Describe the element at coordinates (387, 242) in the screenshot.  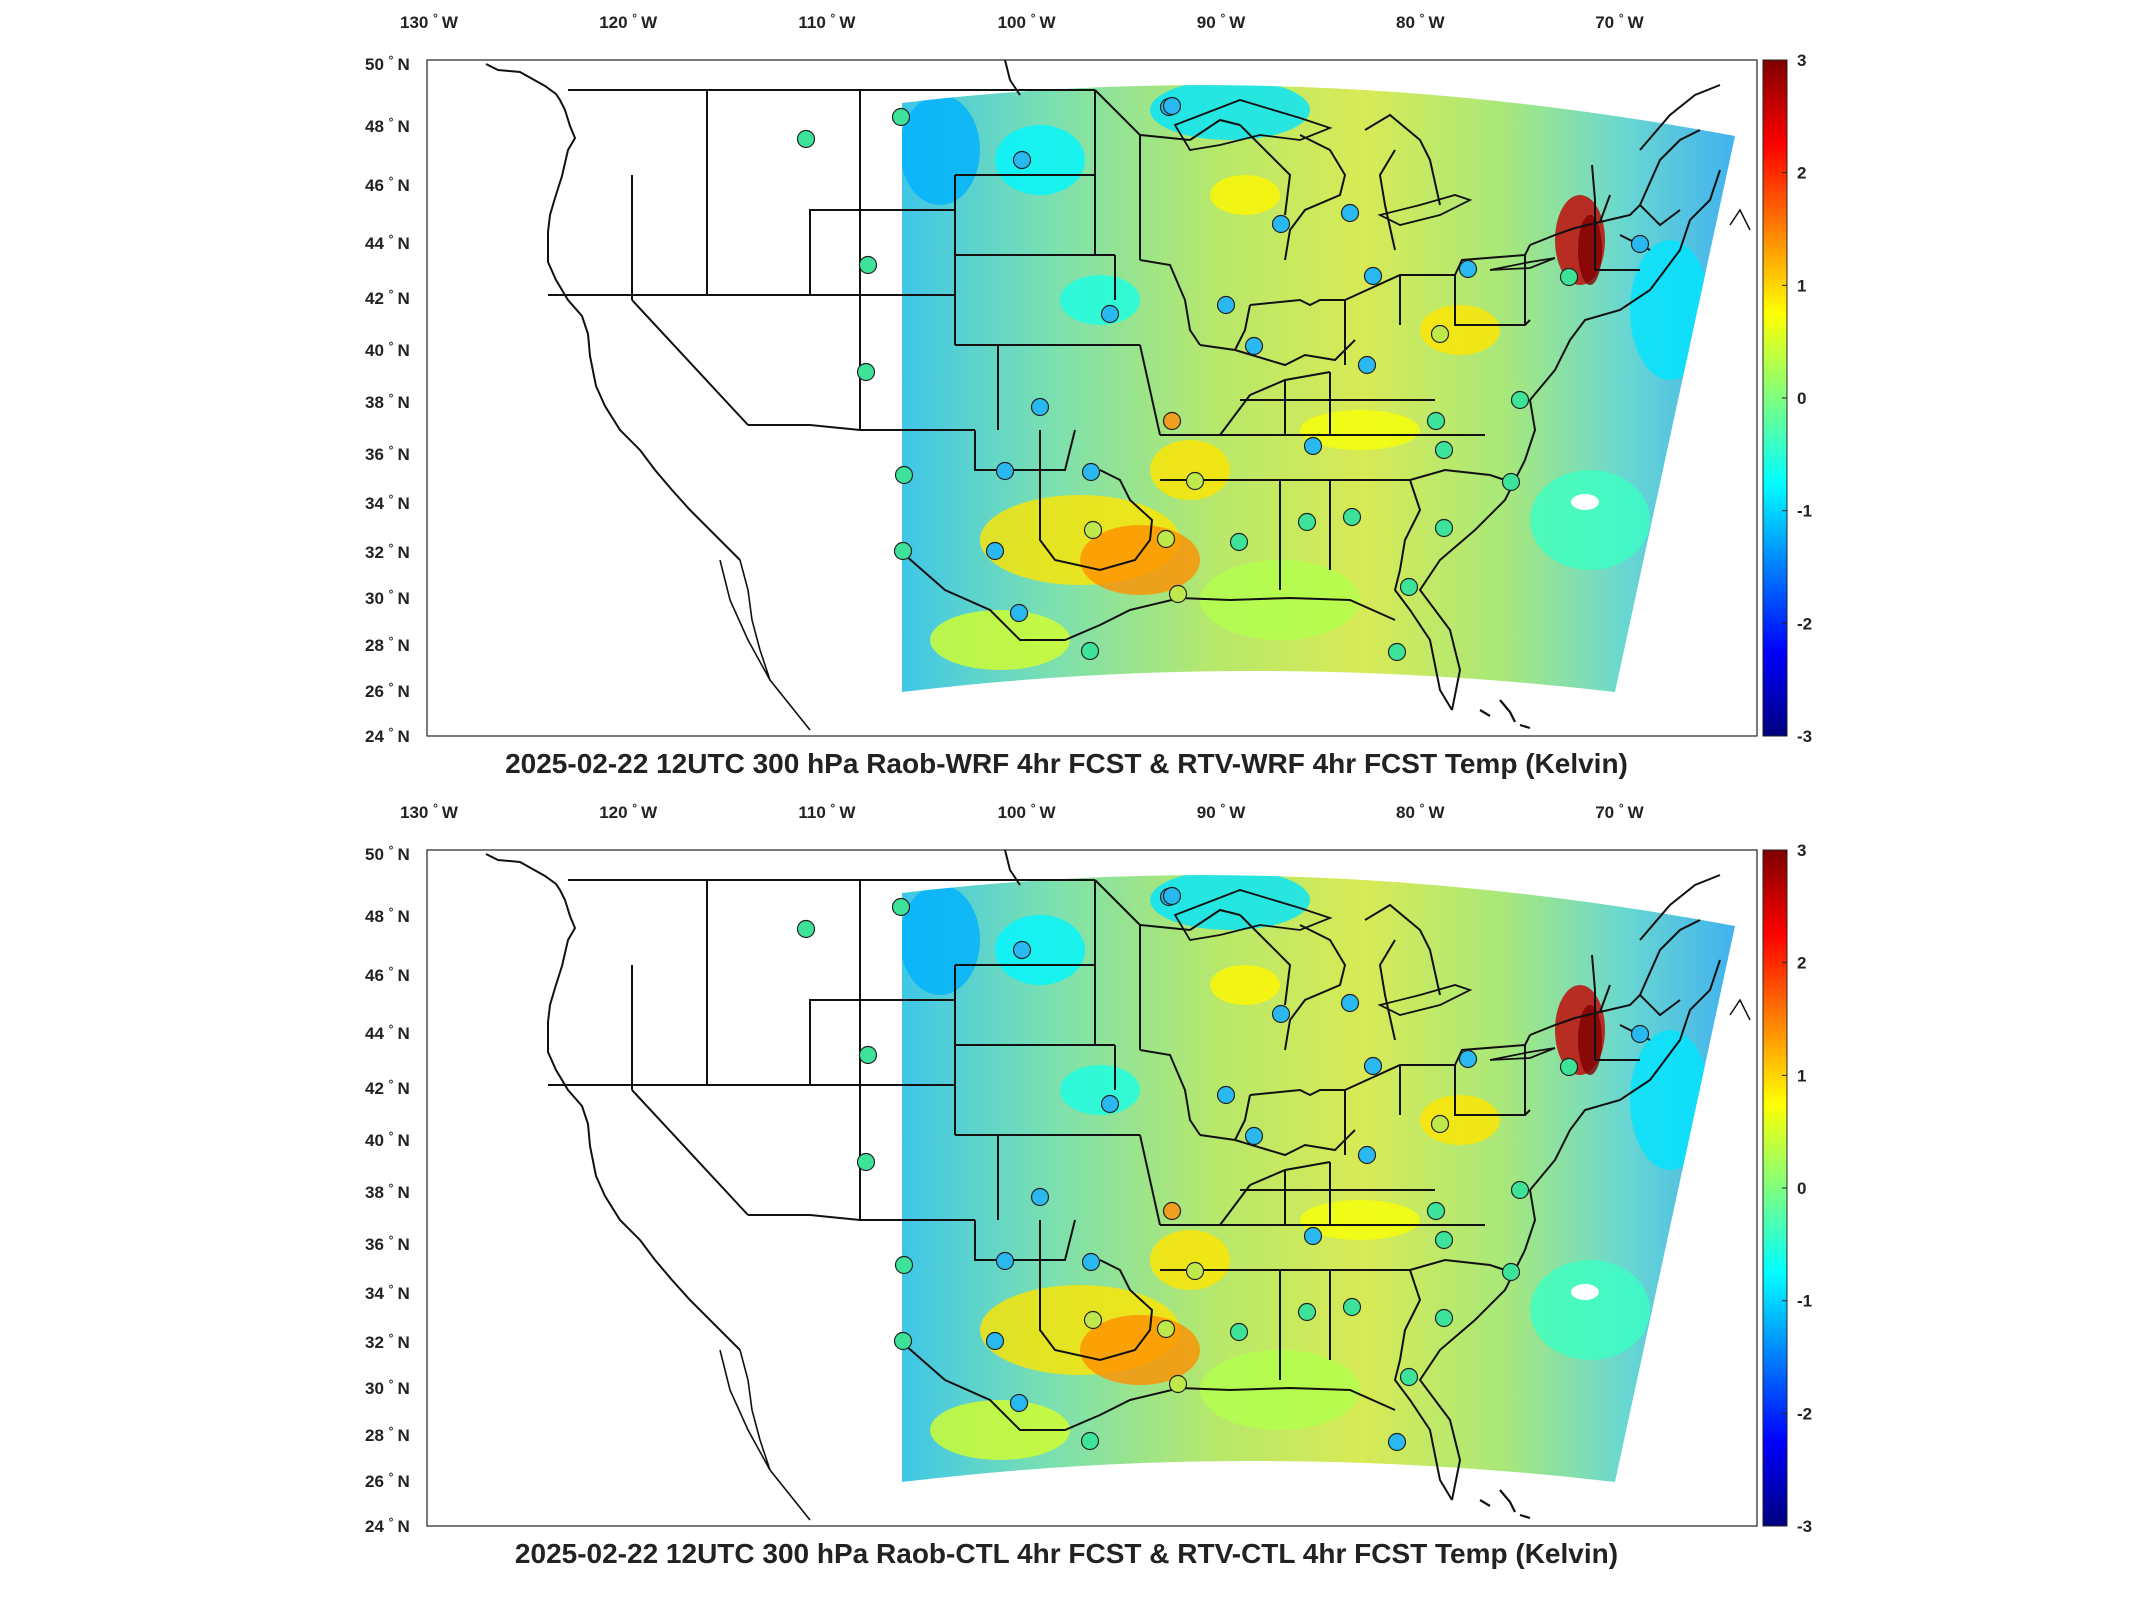
I see `lat-tick-label: 44 ° N` at that location.